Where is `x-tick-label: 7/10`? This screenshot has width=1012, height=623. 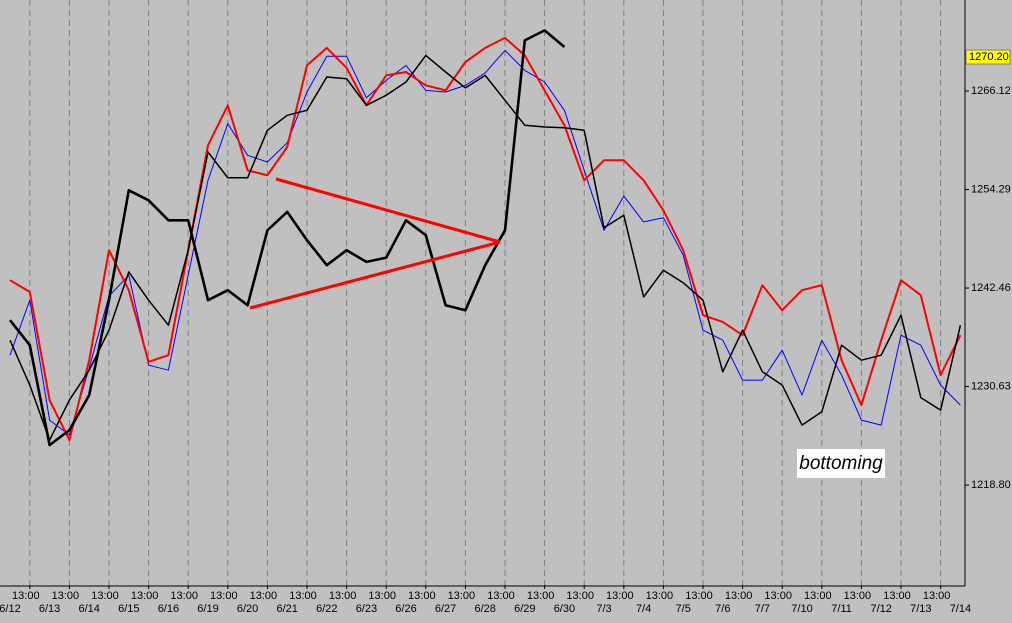
x-tick-label: 7/10 is located at coordinates (801, 609).